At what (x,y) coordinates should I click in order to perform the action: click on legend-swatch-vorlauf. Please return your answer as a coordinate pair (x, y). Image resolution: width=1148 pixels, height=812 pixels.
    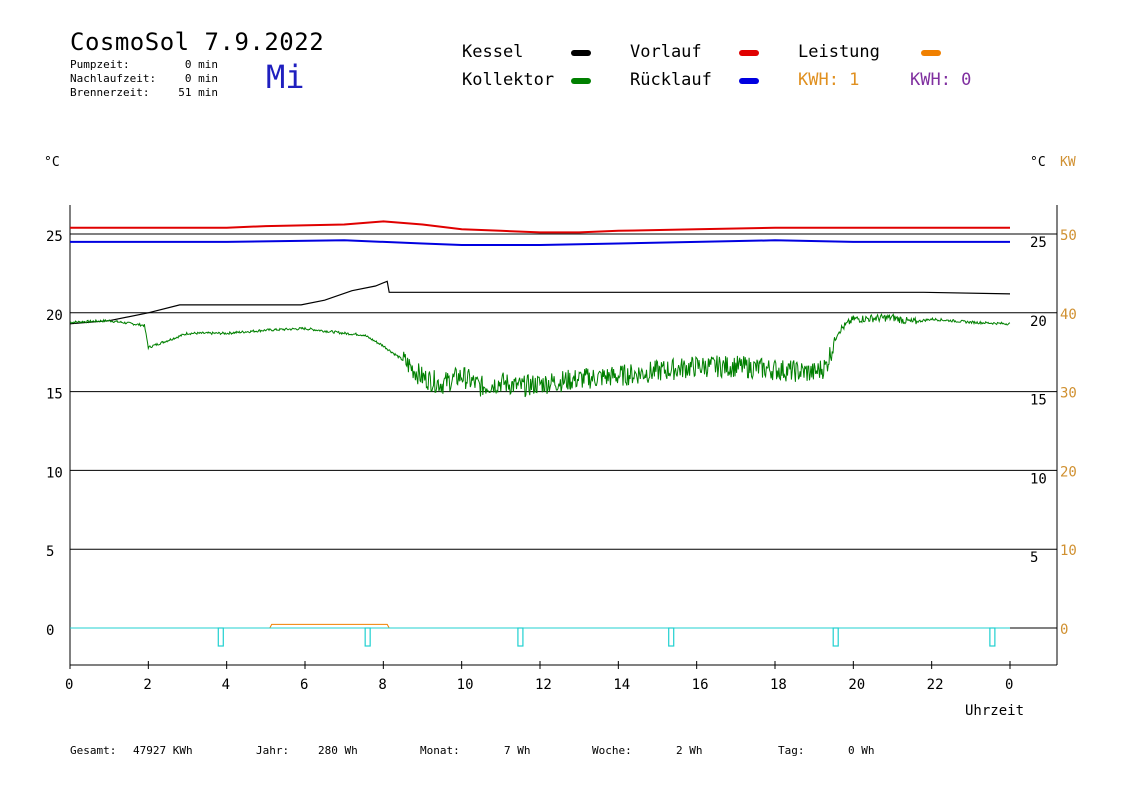
    Looking at the image, I should click on (749, 53).